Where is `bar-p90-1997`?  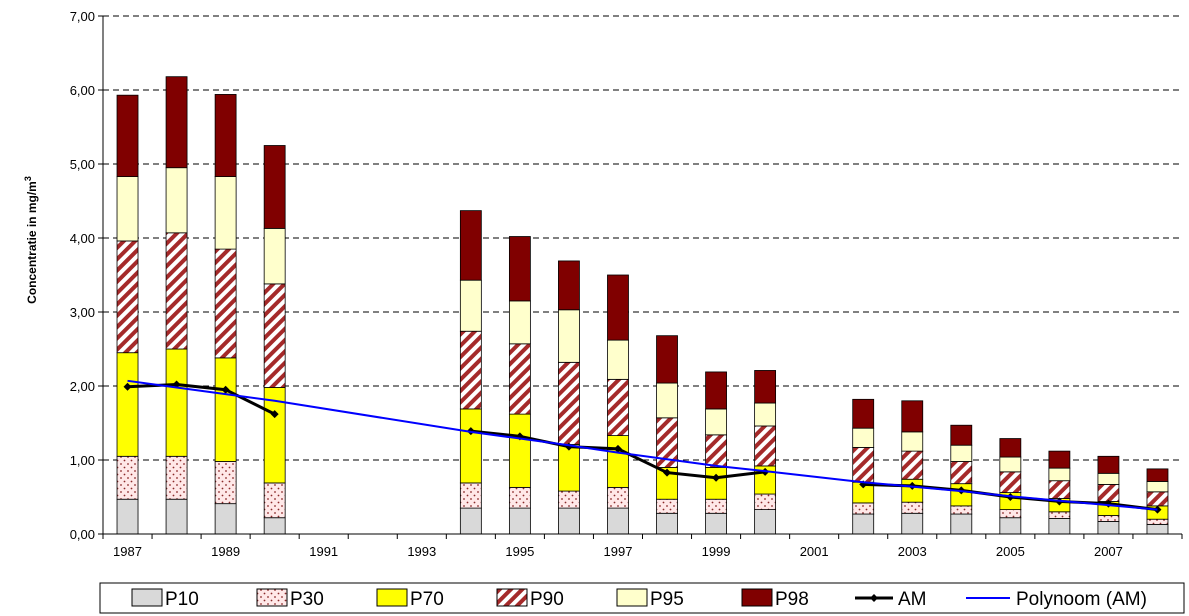 bar-p90-1997 is located at coordinates (618, 407).